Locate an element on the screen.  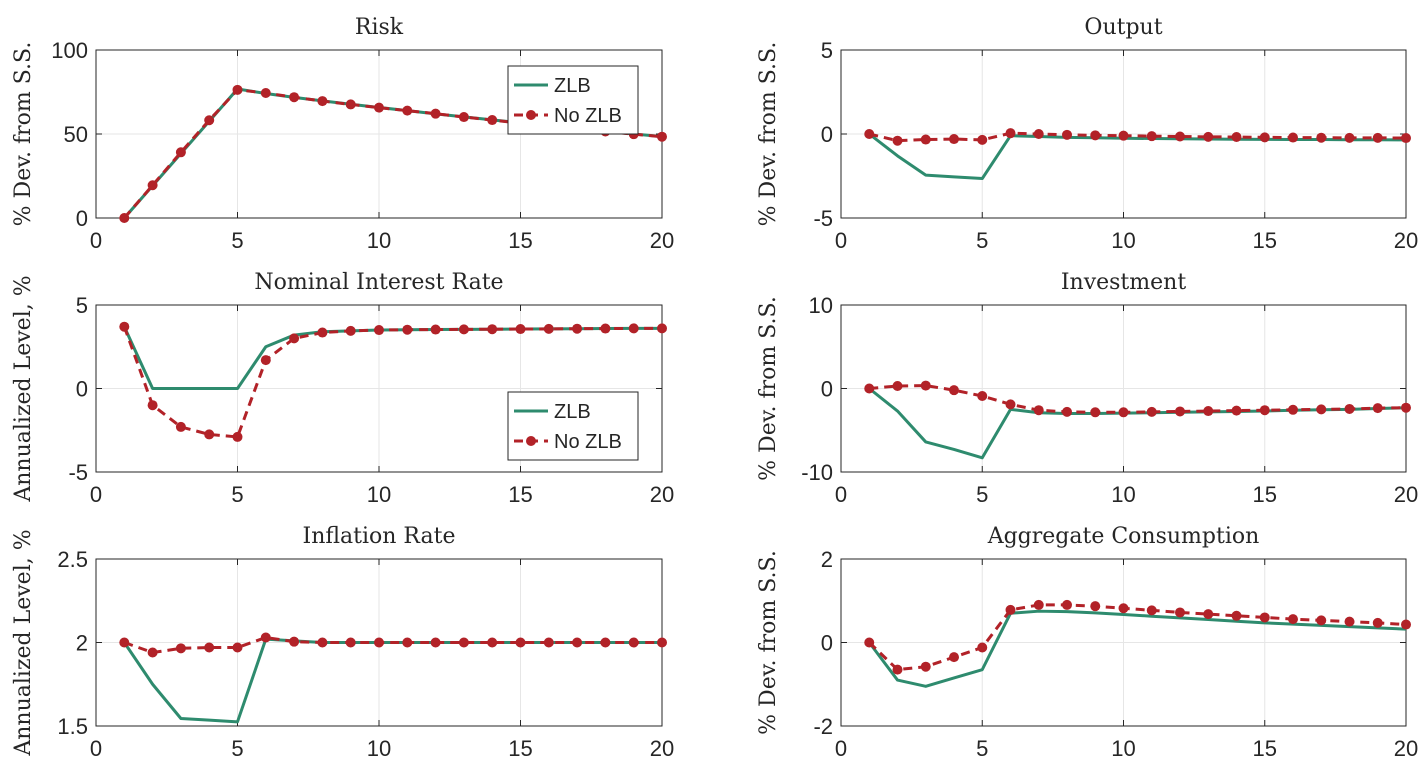
y-tick-label: 2 is located at coordinates (82, 643).